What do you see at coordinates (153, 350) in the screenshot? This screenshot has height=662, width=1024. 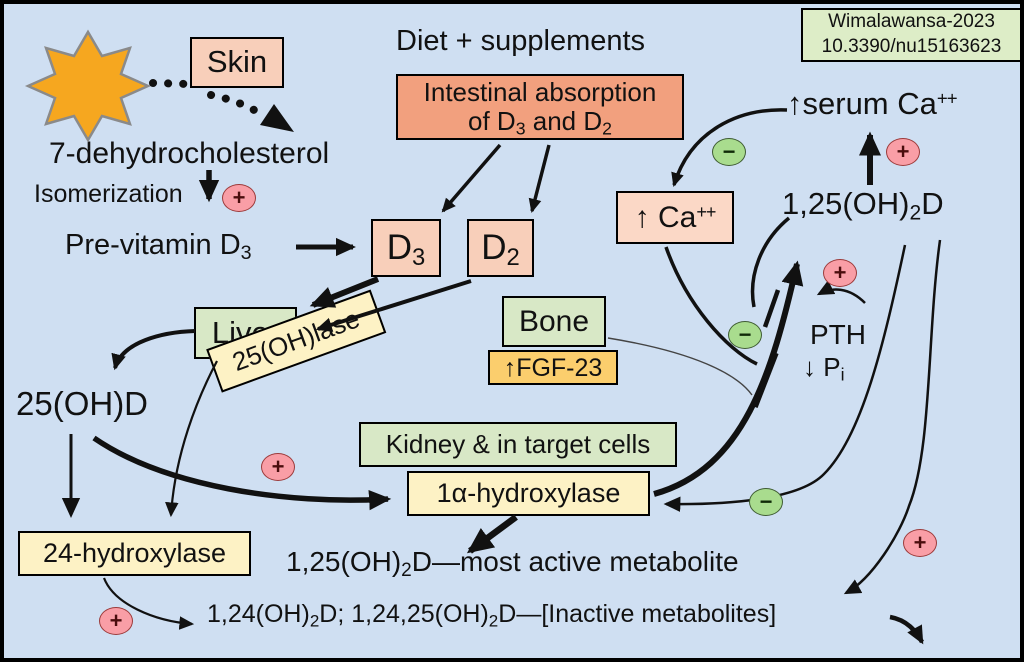 I see `liver-to-25ohd-arrow` at bounding box center [153, 350].